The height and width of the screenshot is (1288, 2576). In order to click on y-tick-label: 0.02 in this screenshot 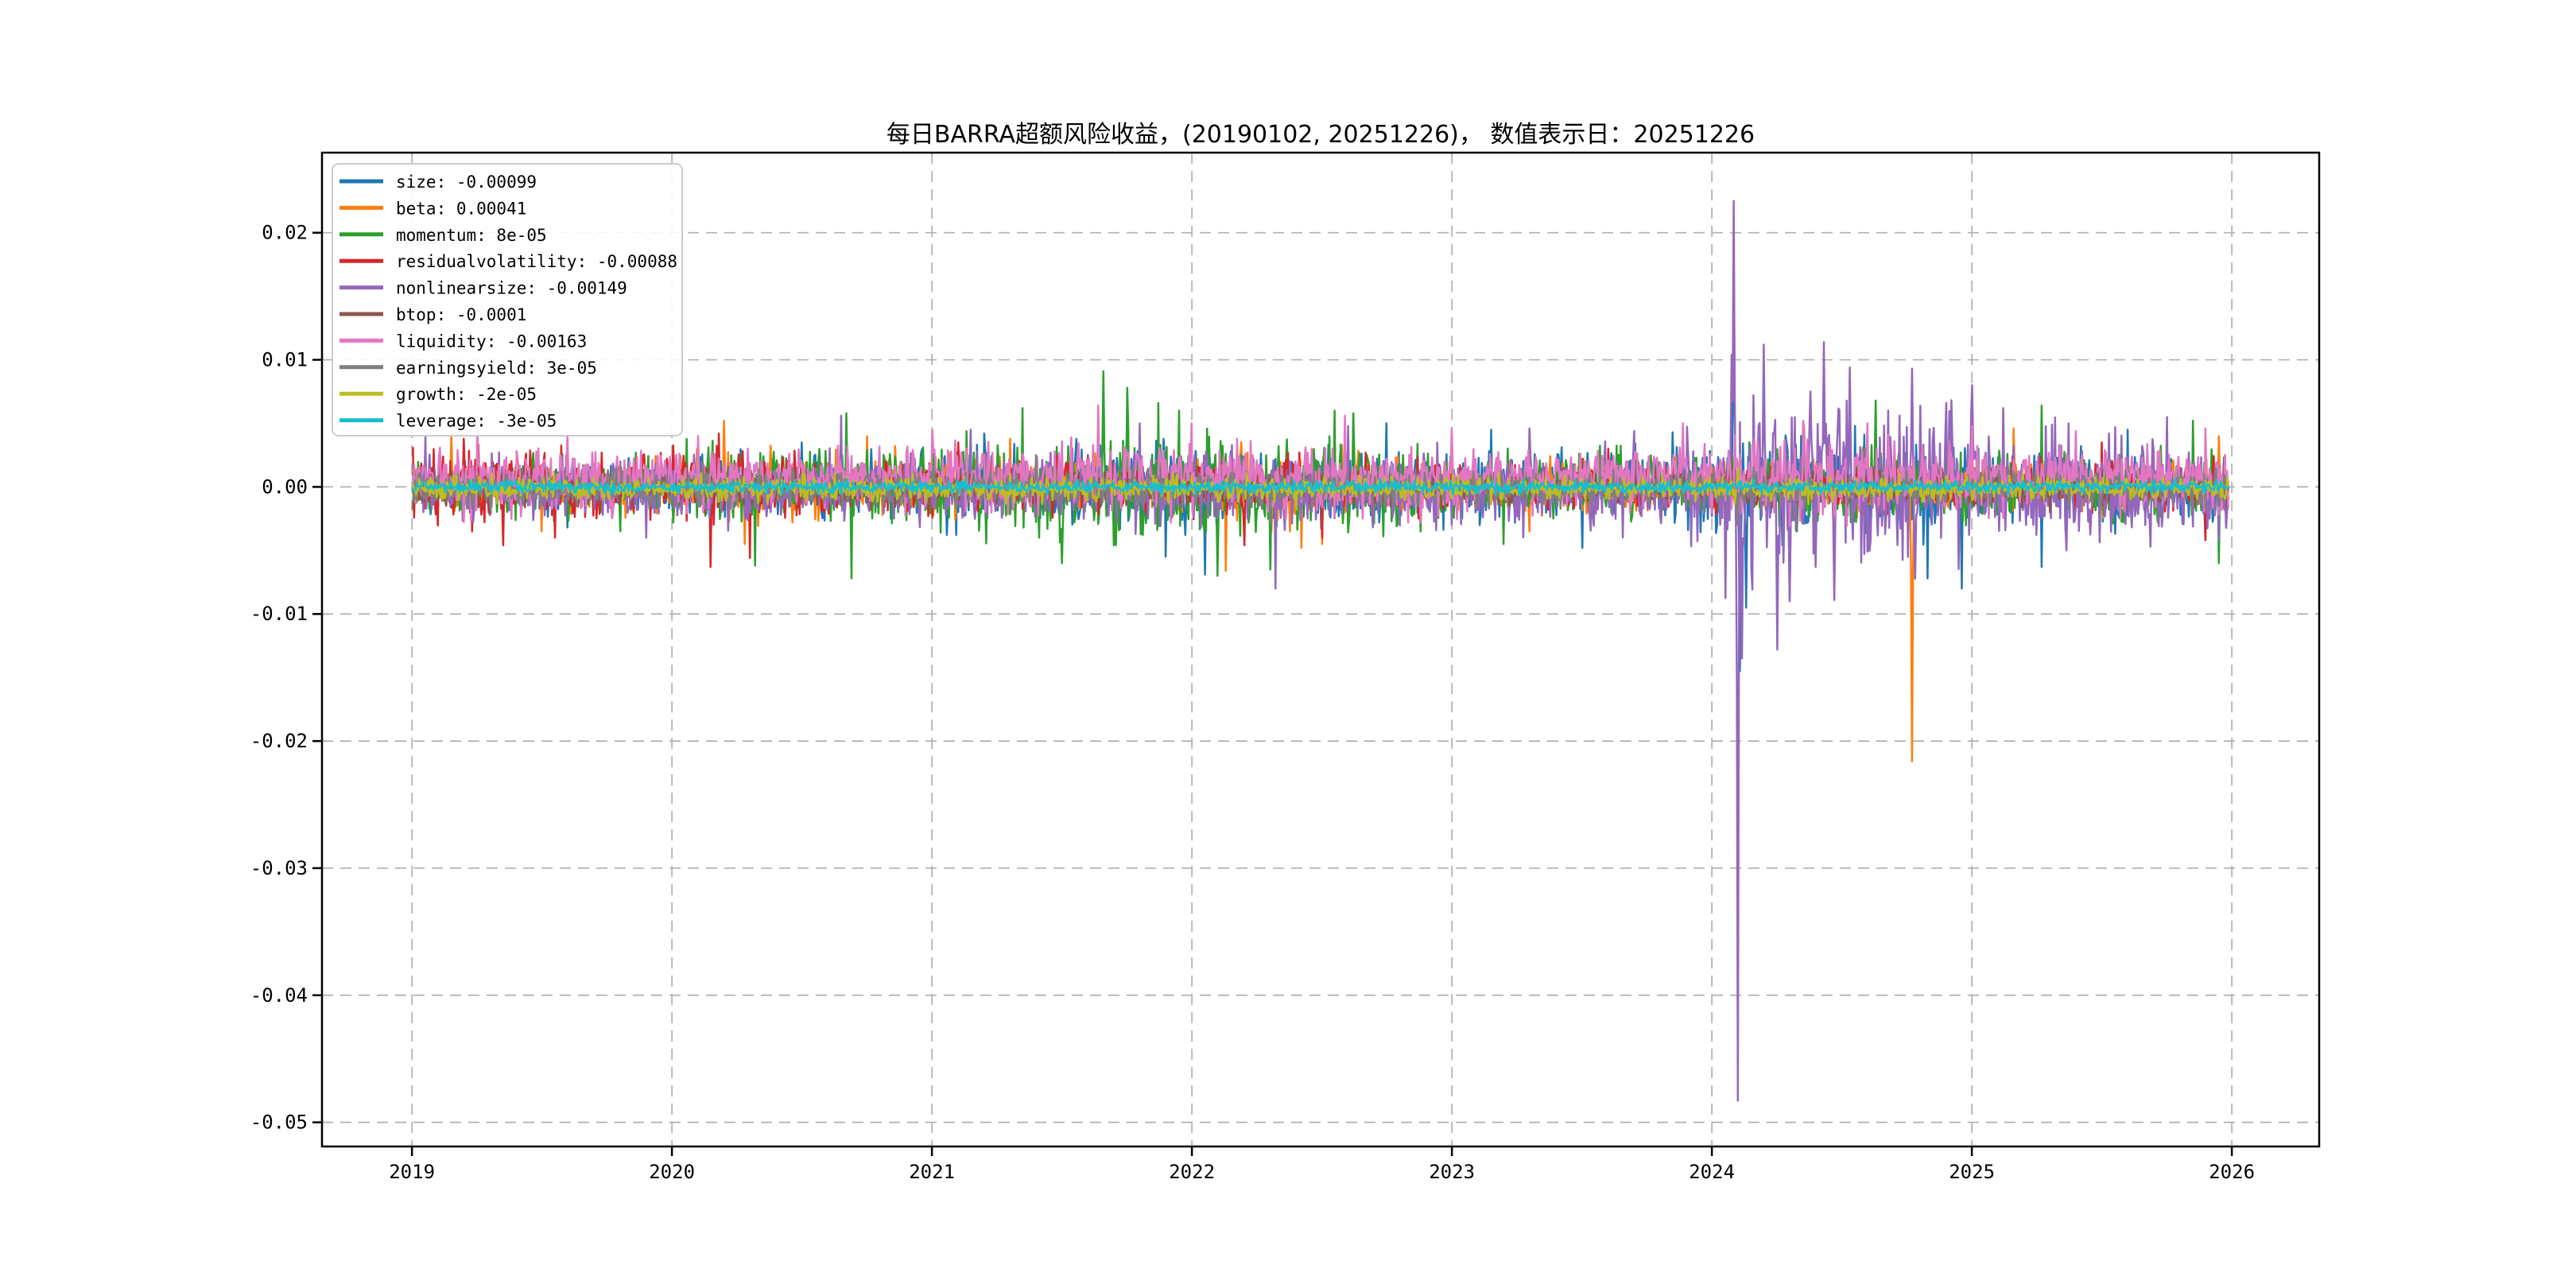, I will do `click(285, 233)`.